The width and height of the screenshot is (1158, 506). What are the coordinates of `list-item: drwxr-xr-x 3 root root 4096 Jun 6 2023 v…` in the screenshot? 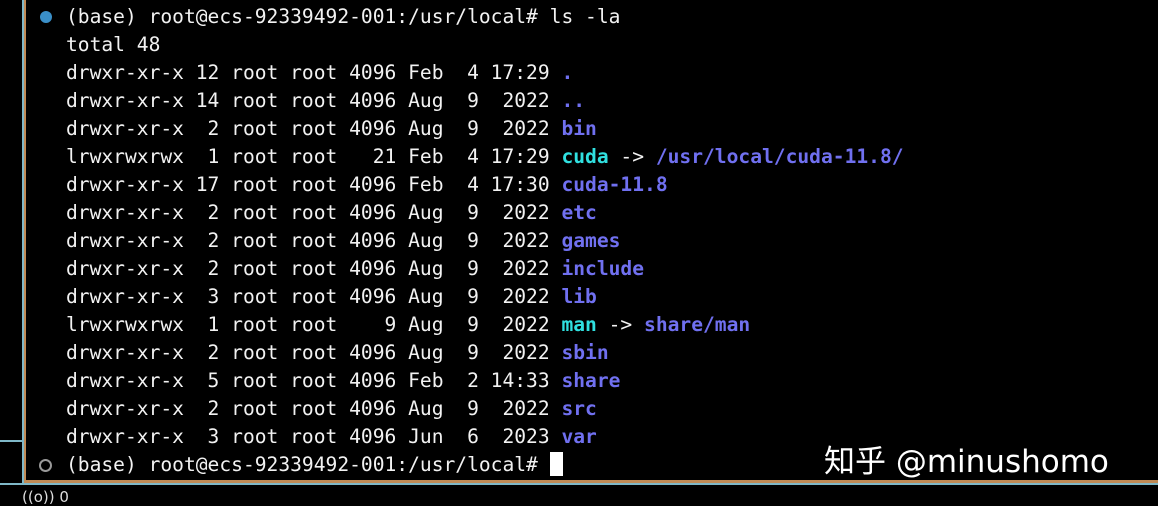 It's located at (485, 437).